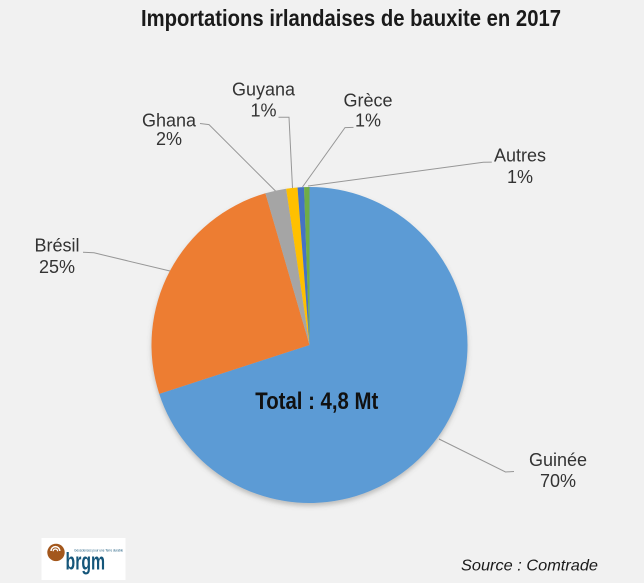 Image resolution: width=644 pixels, height=583 pixels. Describe the element at coordinates (520, 156) in the screenshot. I see `svg-text: Autres` at that location.